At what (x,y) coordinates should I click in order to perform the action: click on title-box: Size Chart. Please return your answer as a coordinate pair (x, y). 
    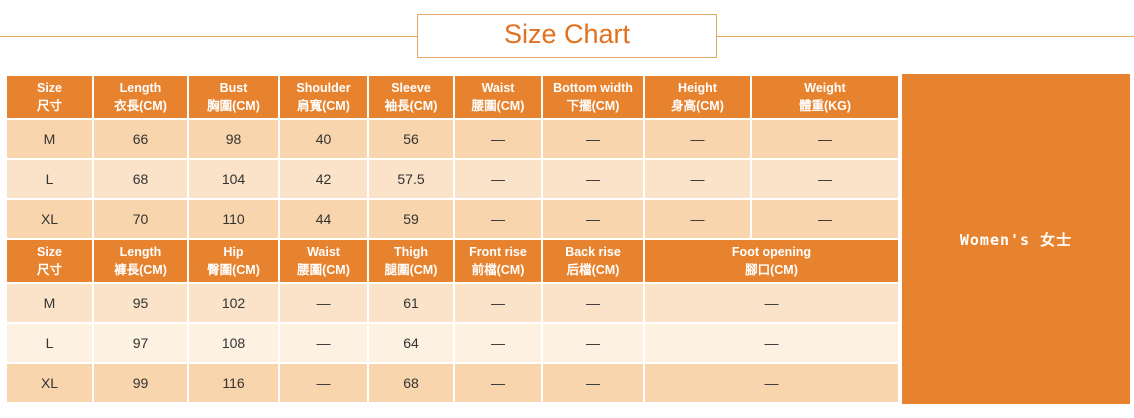
    Looking at the image, I should click on (567, 36).